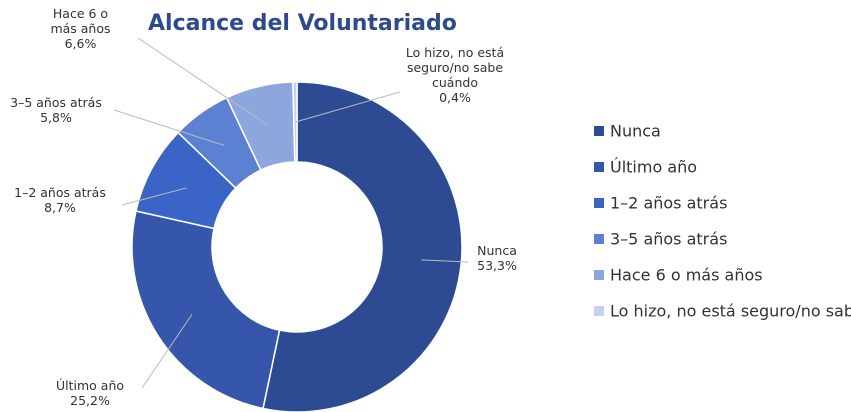 This screenshot has width=851, height=412. I want to click on slice-label: Nunca 53,3%, so click(497, 258).